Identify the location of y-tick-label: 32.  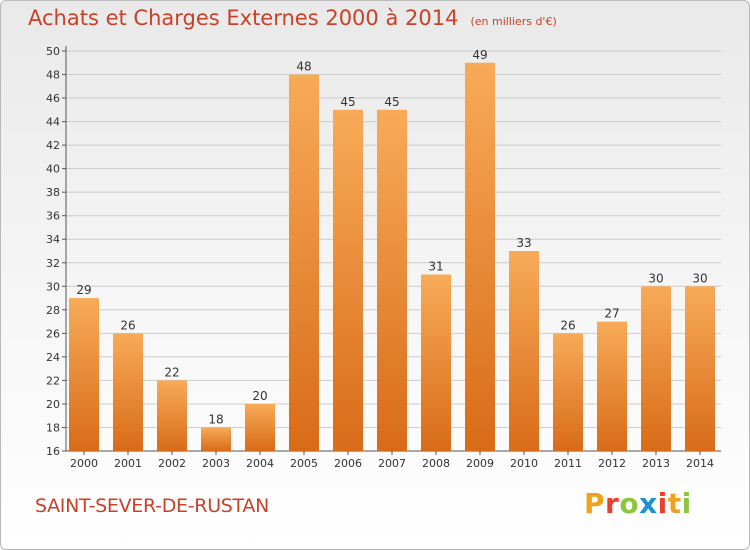
(53, 263).